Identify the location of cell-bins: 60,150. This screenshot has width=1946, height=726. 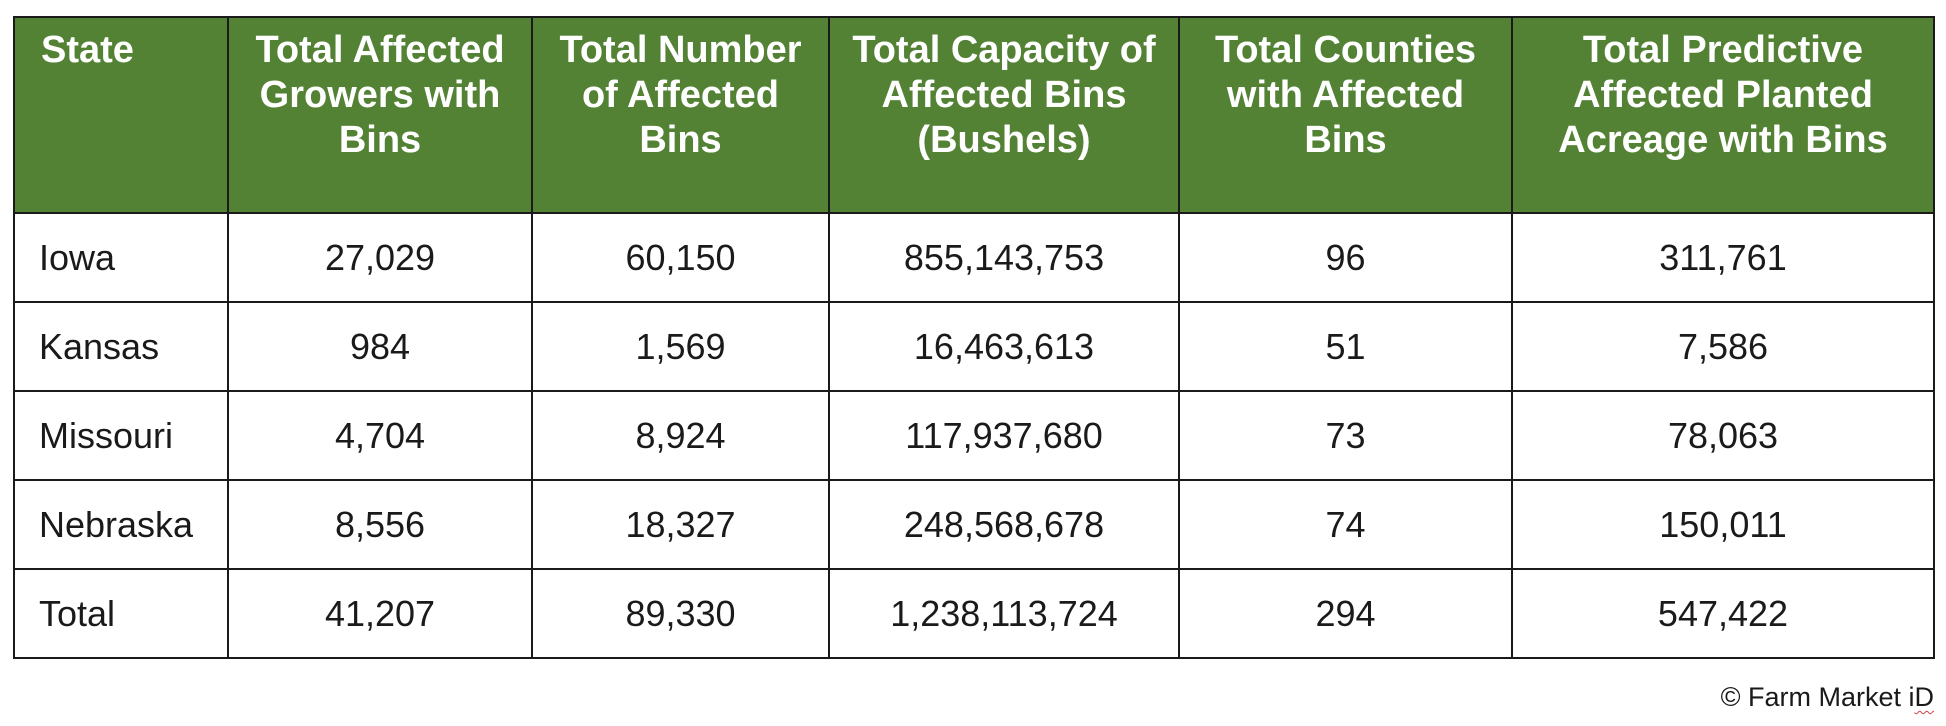
(680, 257).